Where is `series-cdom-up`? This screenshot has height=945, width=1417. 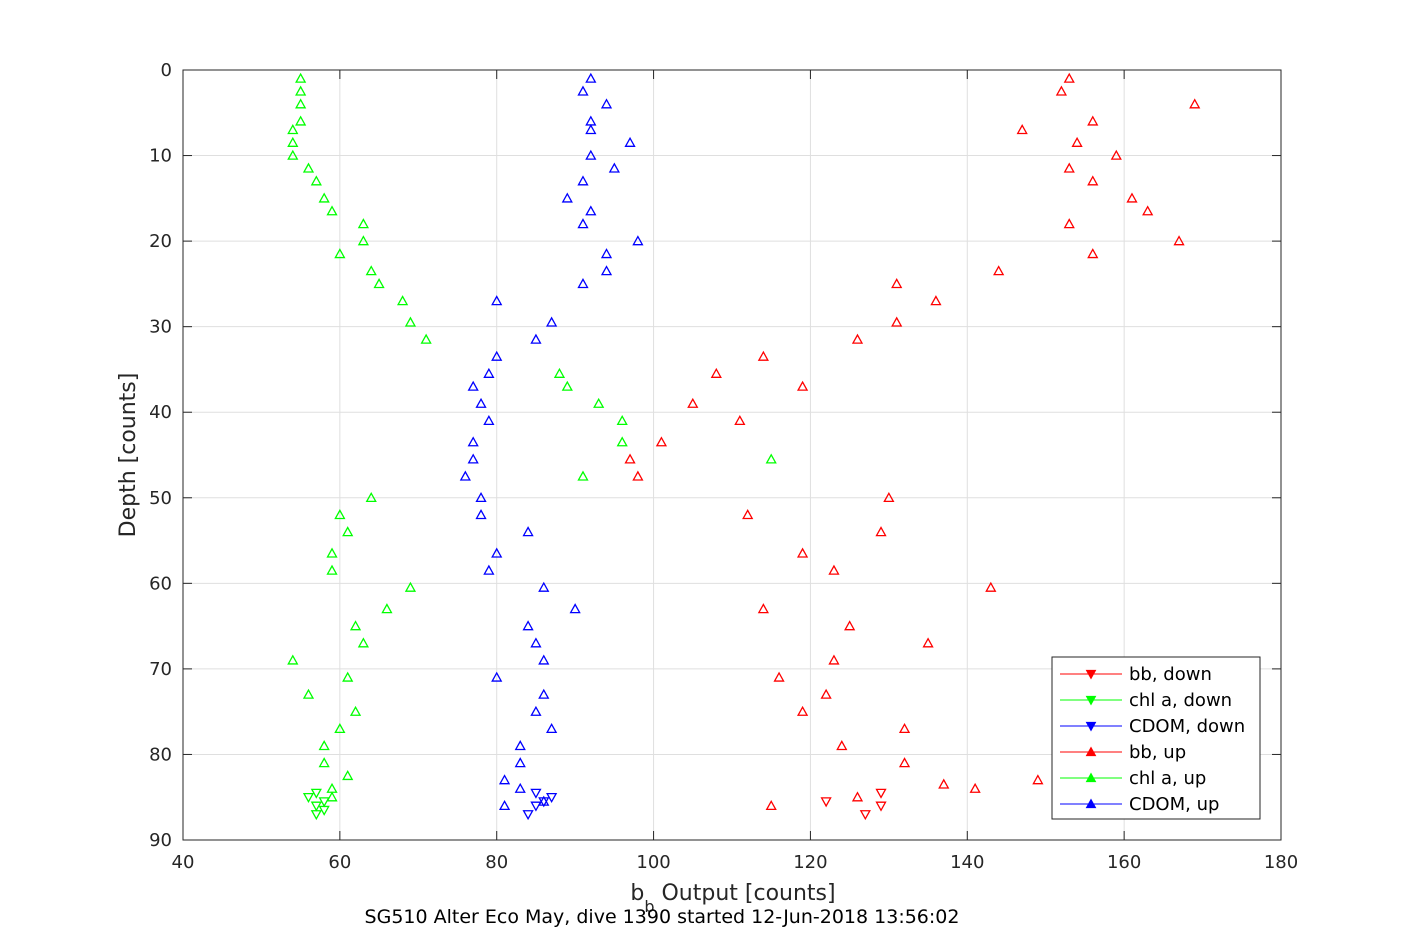
series-cdom-up is located at coordinates (551, 441).